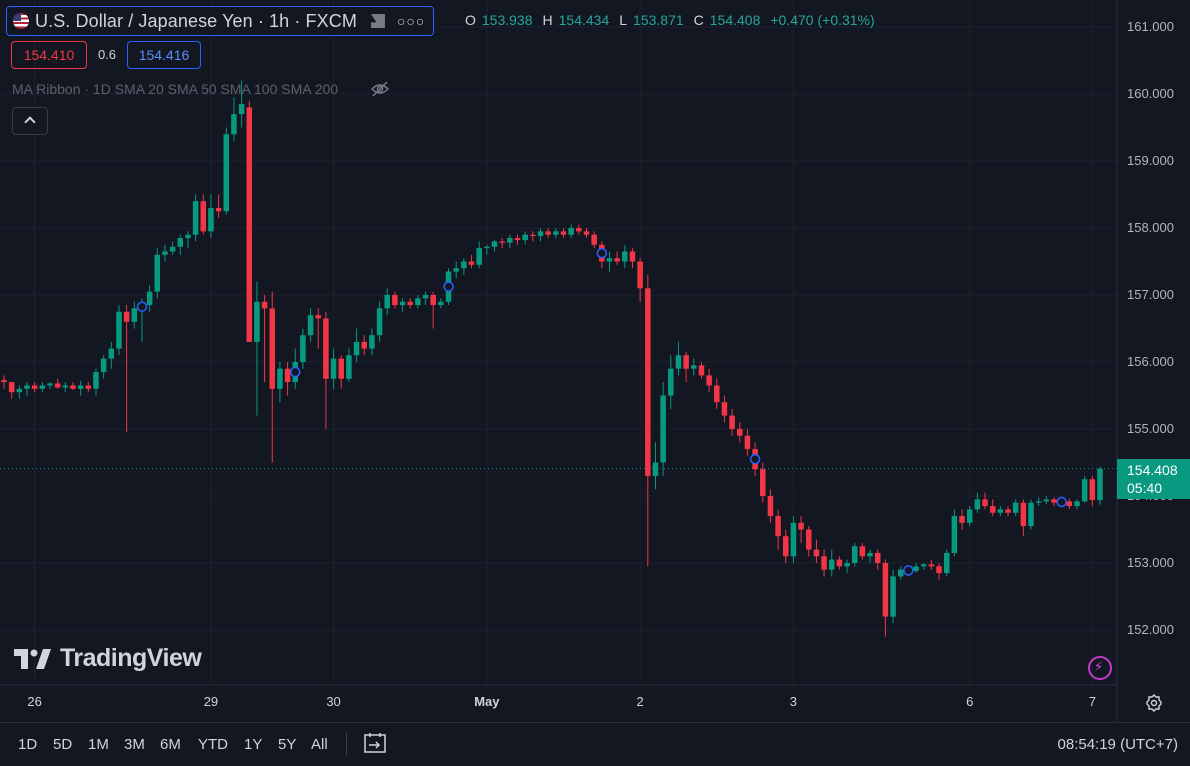 The width and height of the screenshot is (1190, 766). Describe the element at coordinates (98, 744) in the screenshot. I see `timeframe-1m: 1M` at that location.